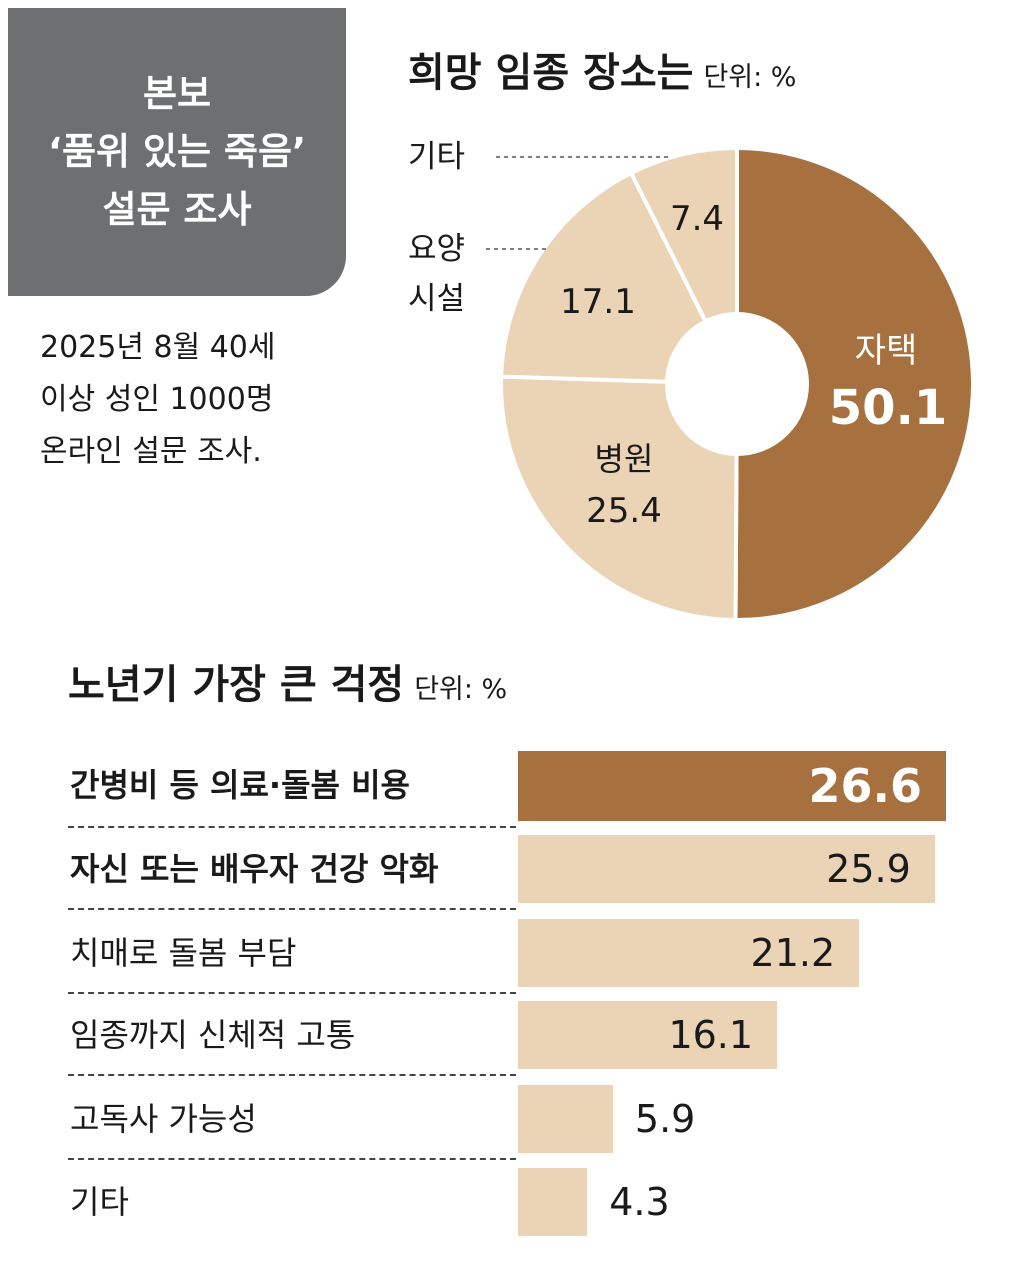 This screenshot has height=1283, width=1011. What do you see at coordinates (236, 685) in the screenshot?
I see `bar-title-text: 노년기 가장 큰 걱정` at bounding box center [236, 685].